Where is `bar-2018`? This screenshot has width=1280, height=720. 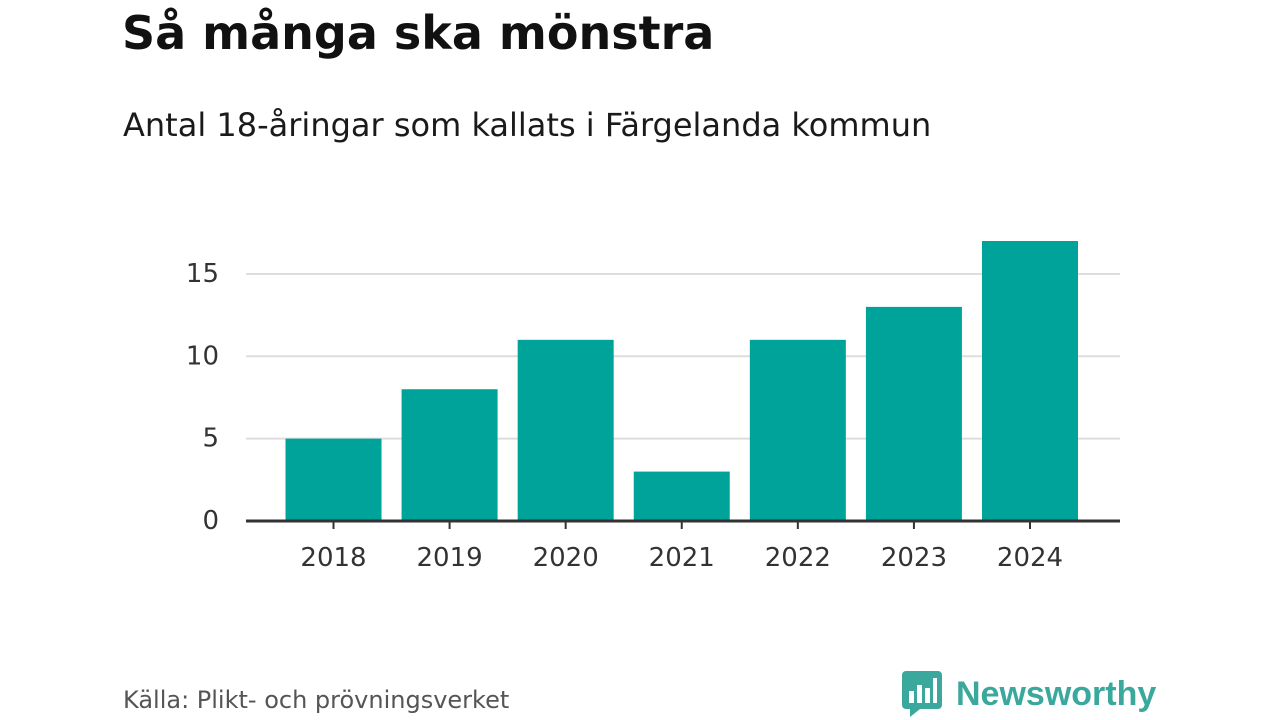 bar-2018 is located at coordinates (333, 479).